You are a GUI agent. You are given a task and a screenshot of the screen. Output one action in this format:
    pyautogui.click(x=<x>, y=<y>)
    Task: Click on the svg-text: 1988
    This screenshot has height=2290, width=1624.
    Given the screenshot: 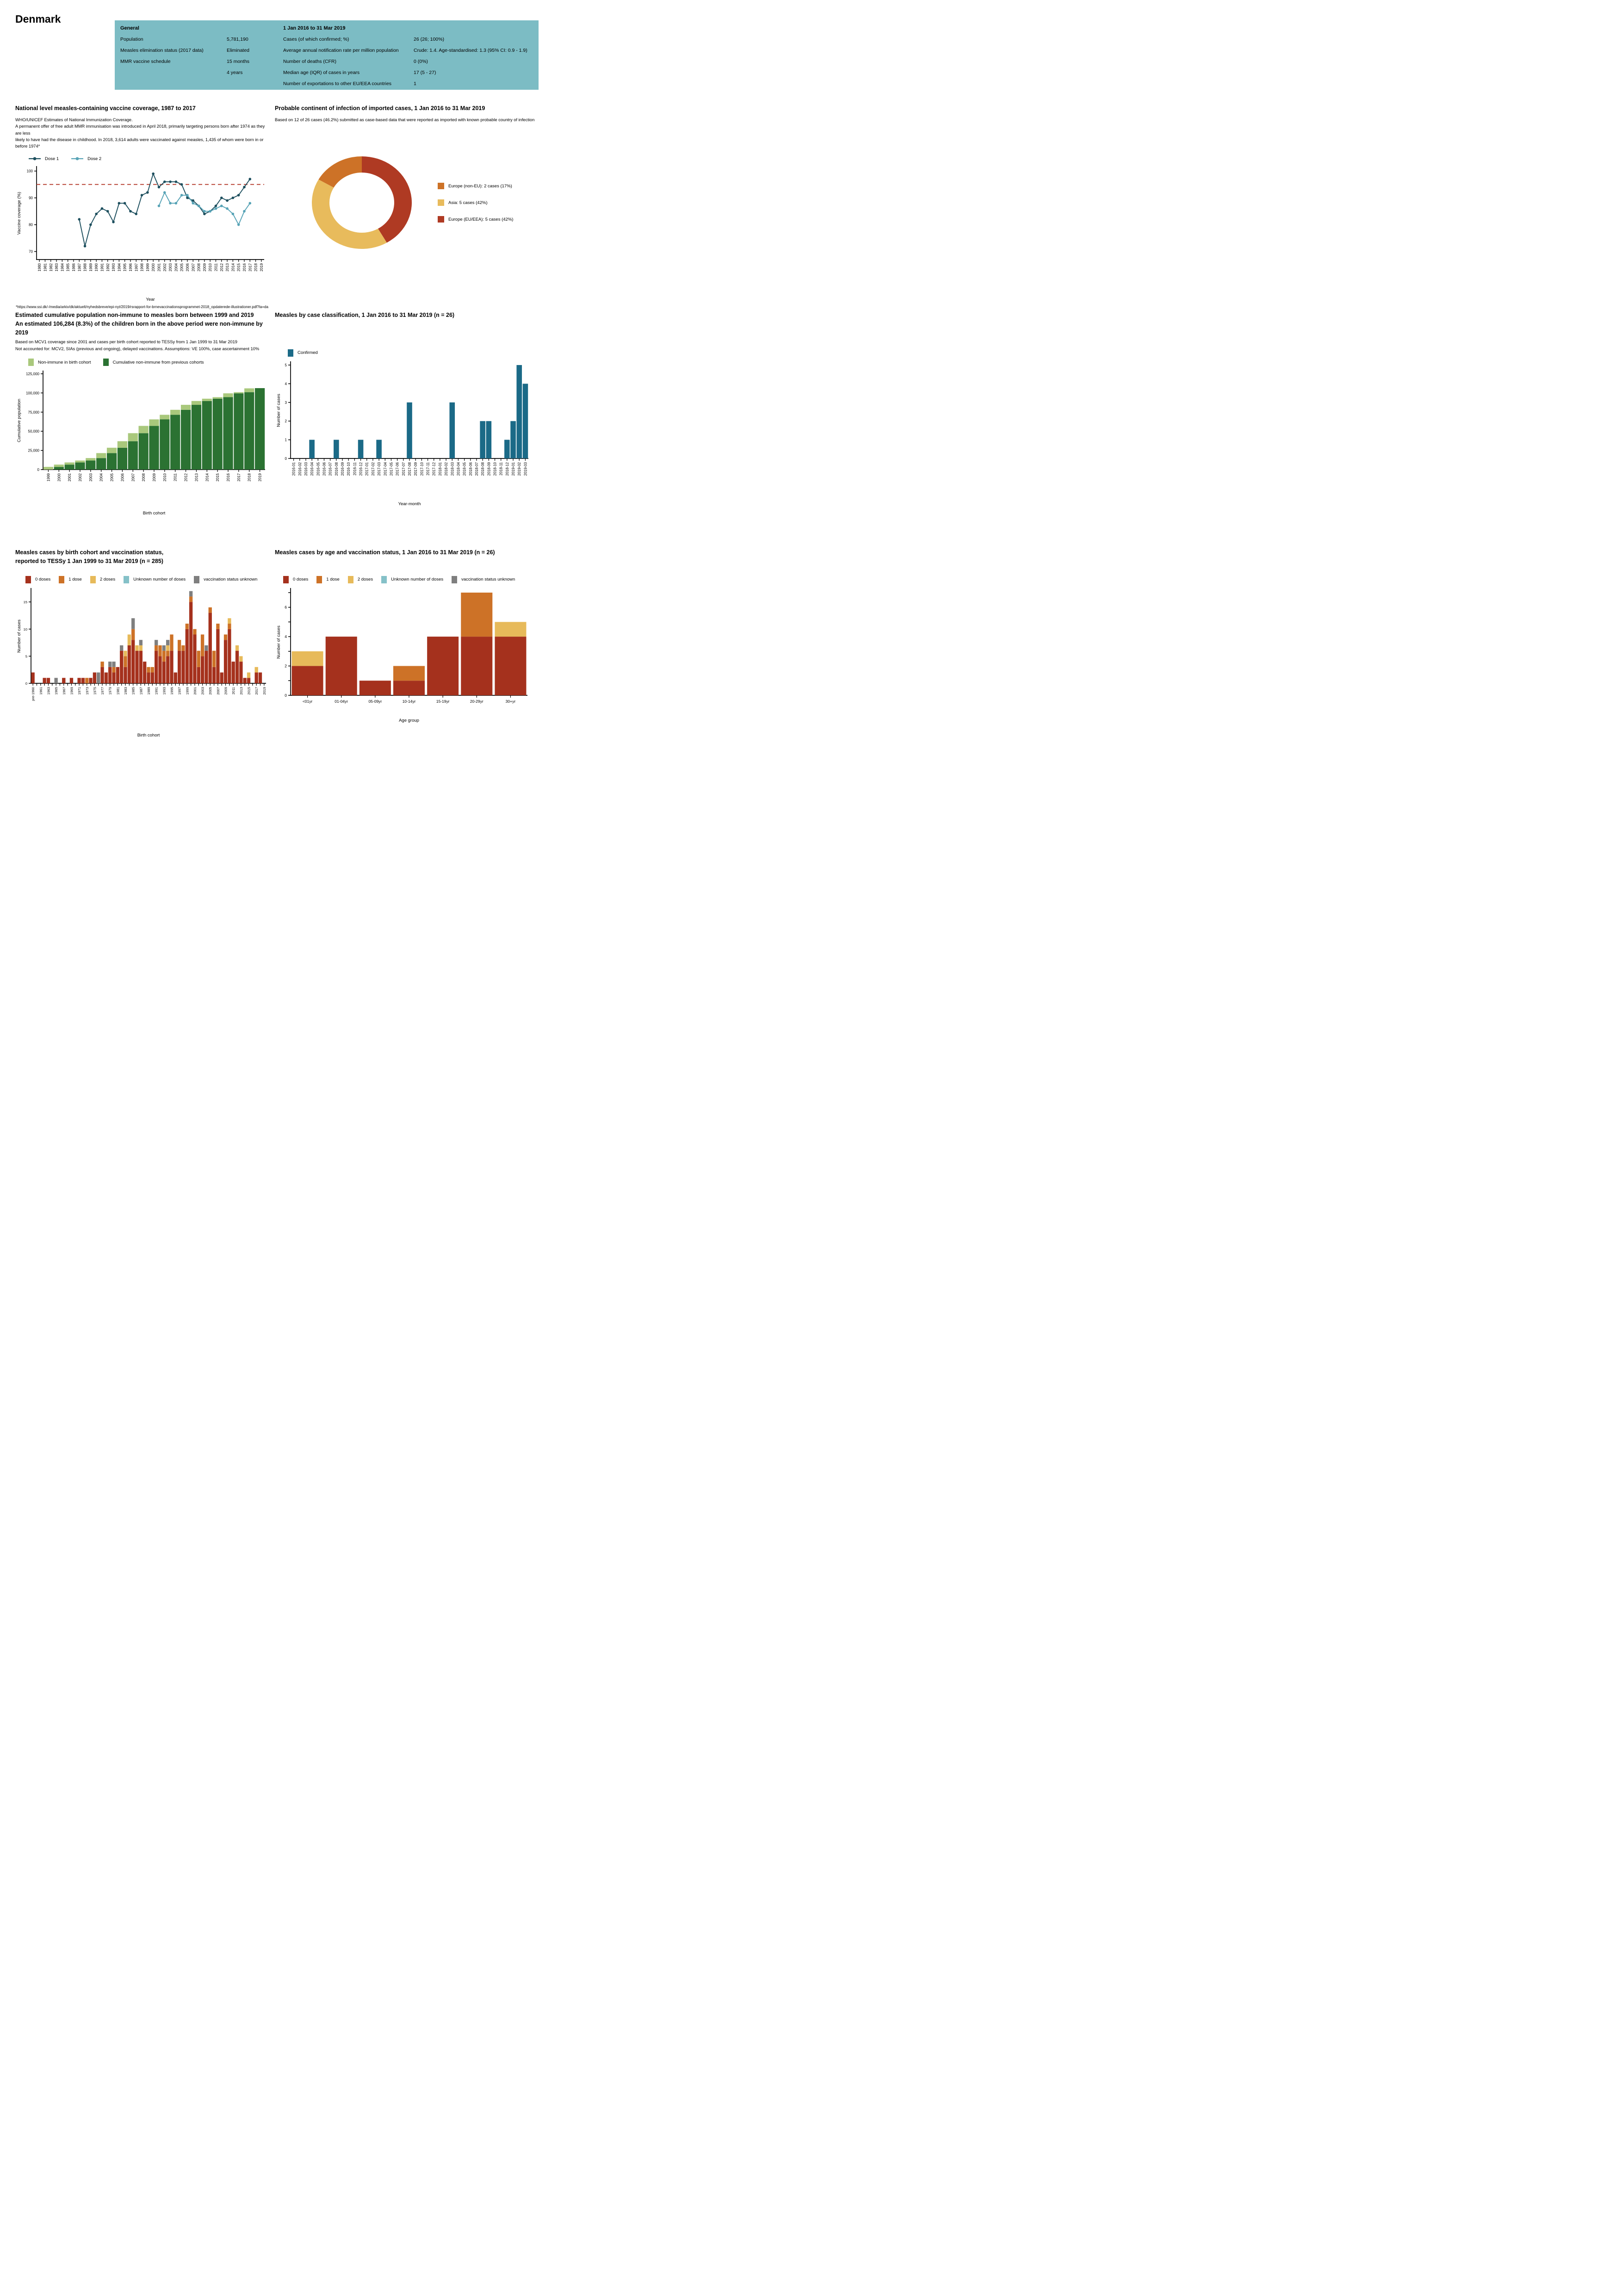 What is the action you would take?
    pyautogui.click(x=85, y=267)
    